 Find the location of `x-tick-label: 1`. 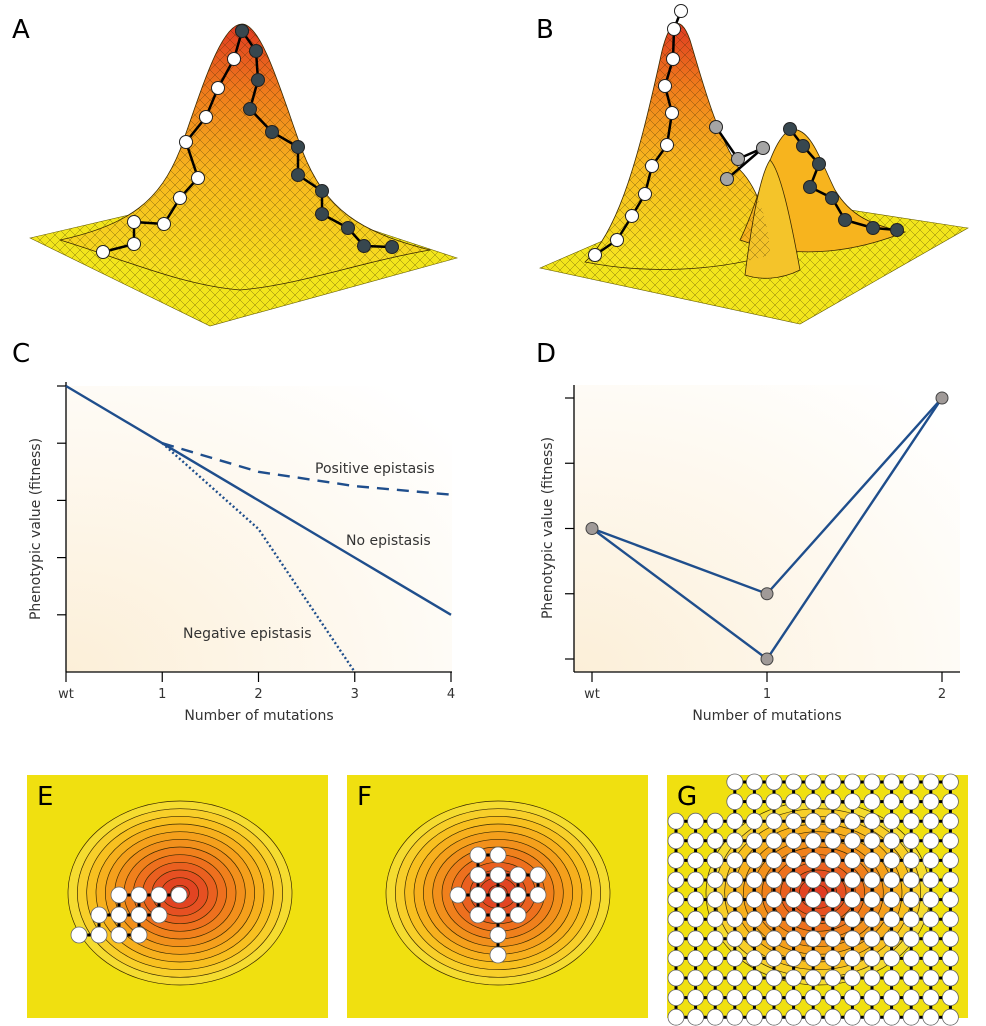

x-tick-label: 1 is located at coordinates (162, 694).